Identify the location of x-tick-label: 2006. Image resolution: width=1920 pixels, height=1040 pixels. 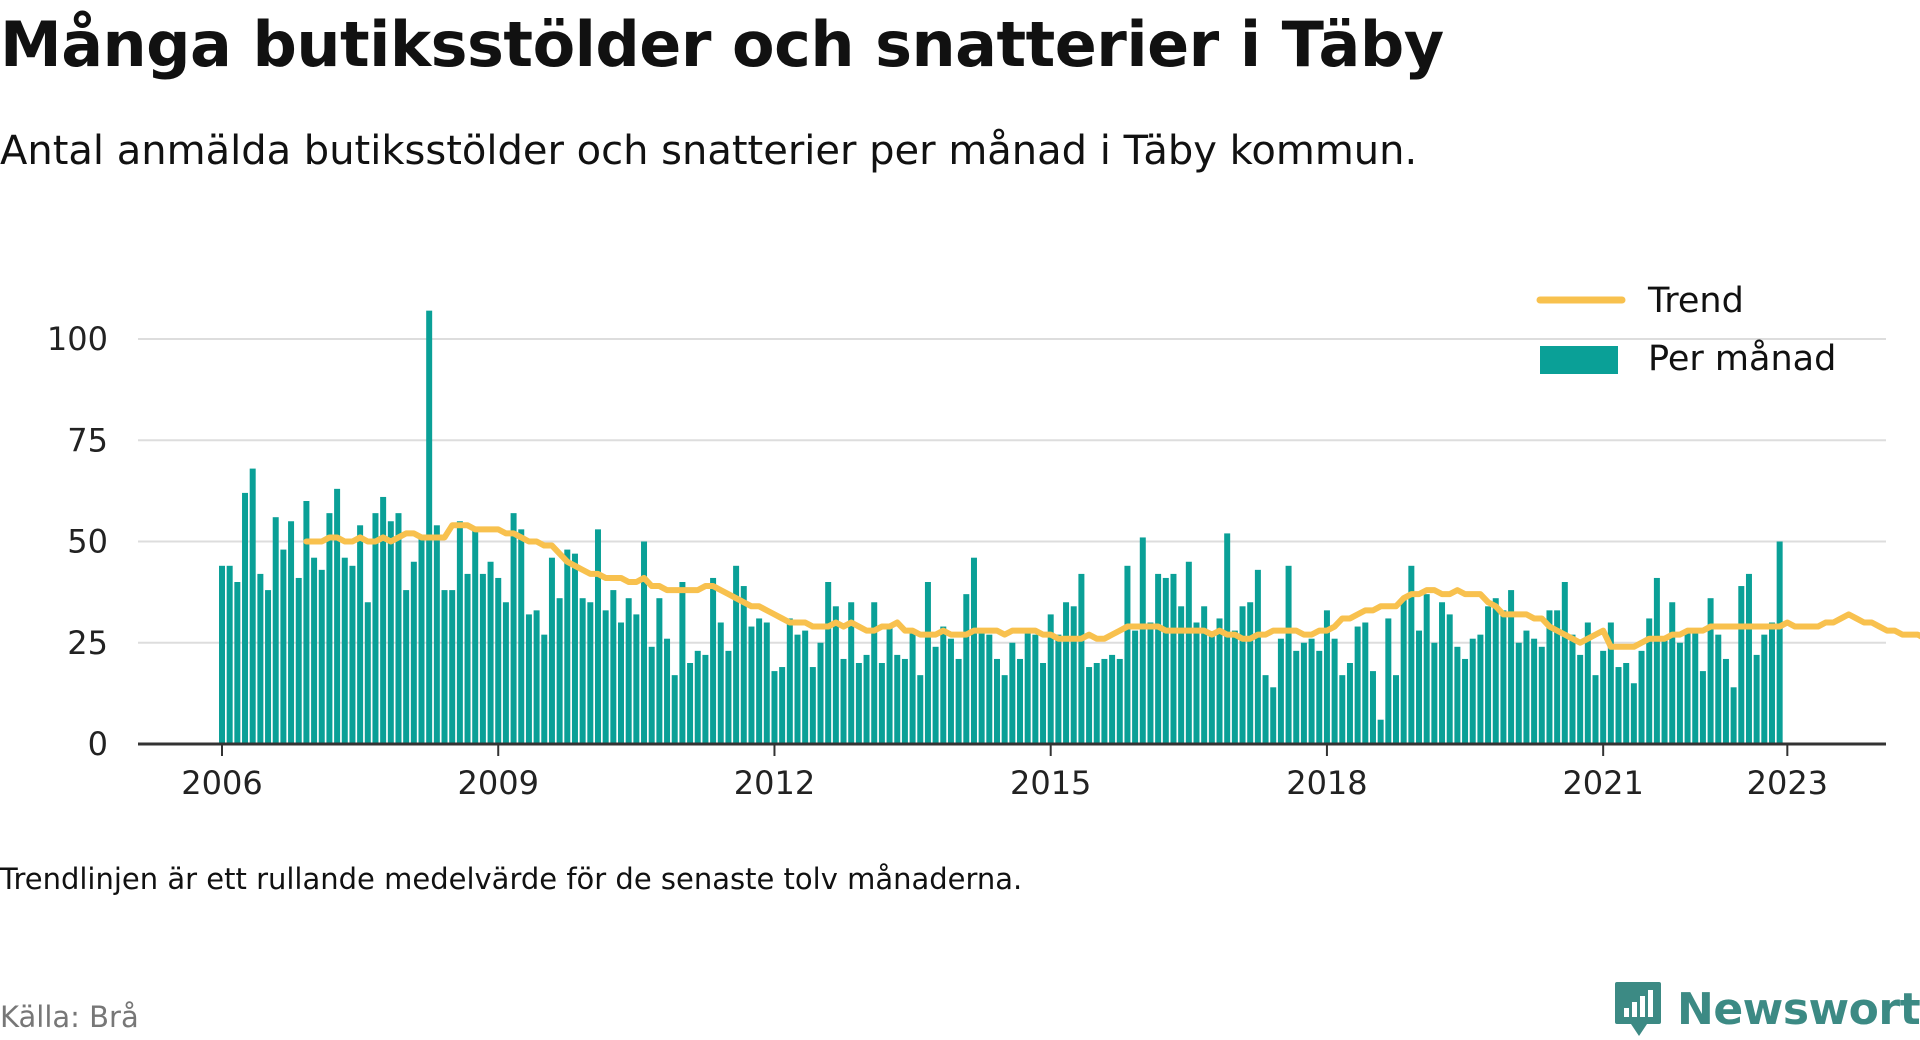
(221, 783).